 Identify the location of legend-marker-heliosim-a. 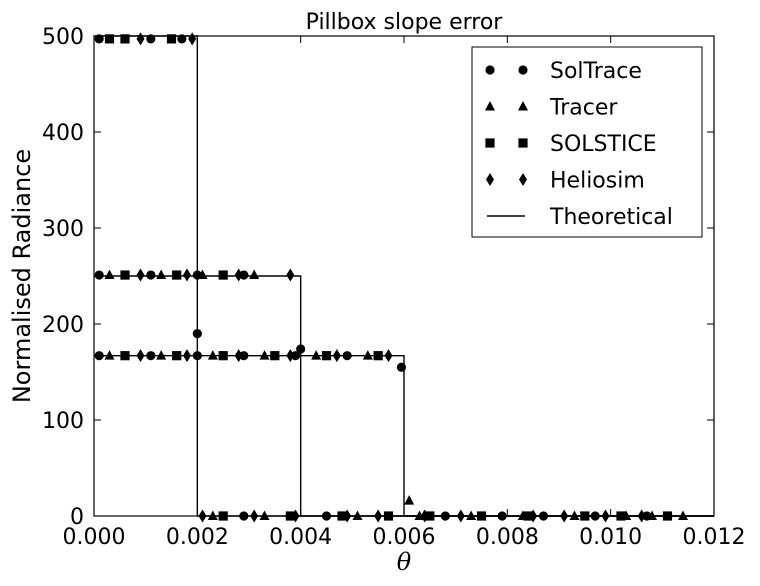
(490, 179).